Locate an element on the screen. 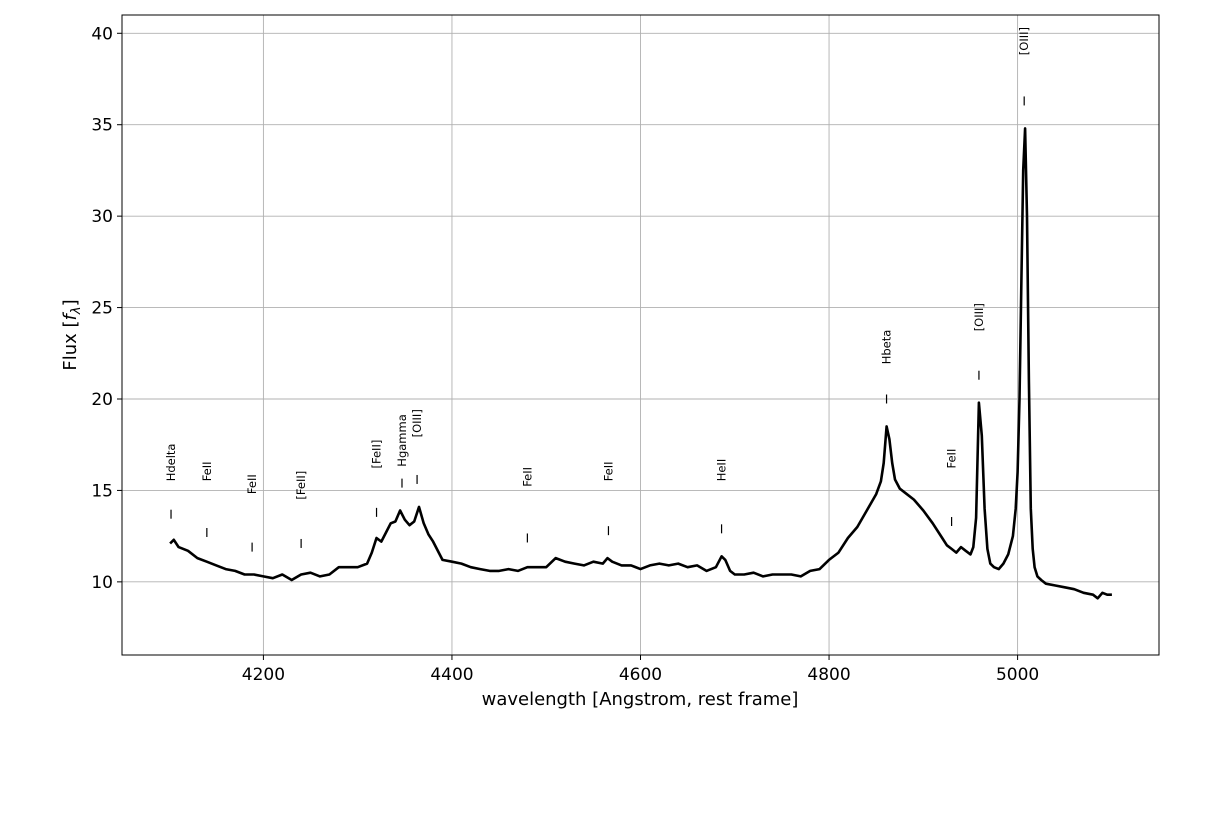  y-tick-label: 25 is located at coordinates (102, 309).